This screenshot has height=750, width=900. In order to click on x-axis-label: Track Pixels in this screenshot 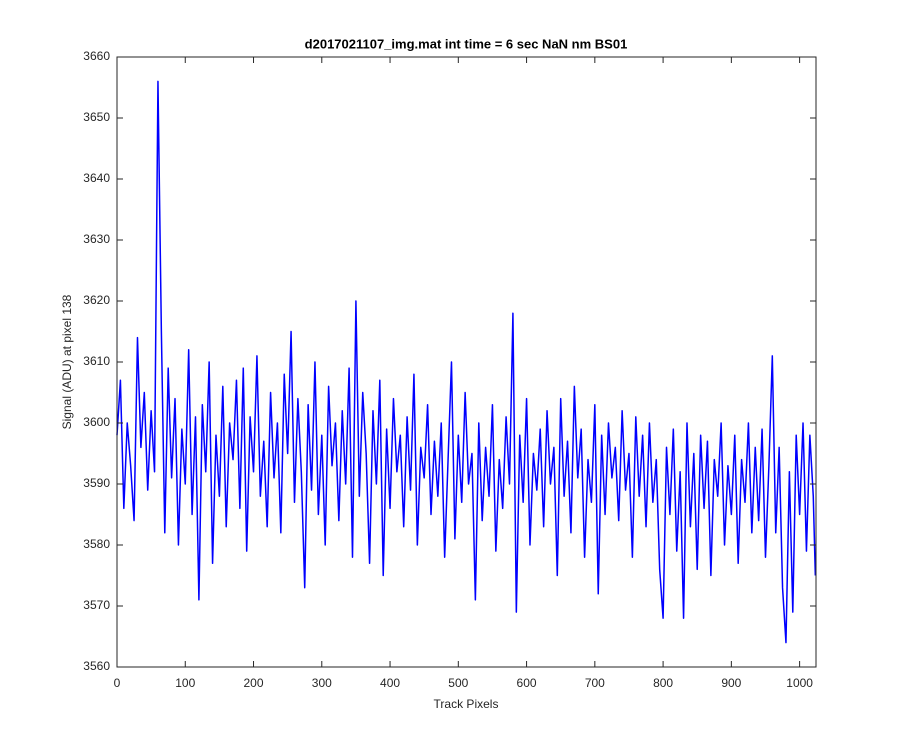, I will do `click(466, 704)`.